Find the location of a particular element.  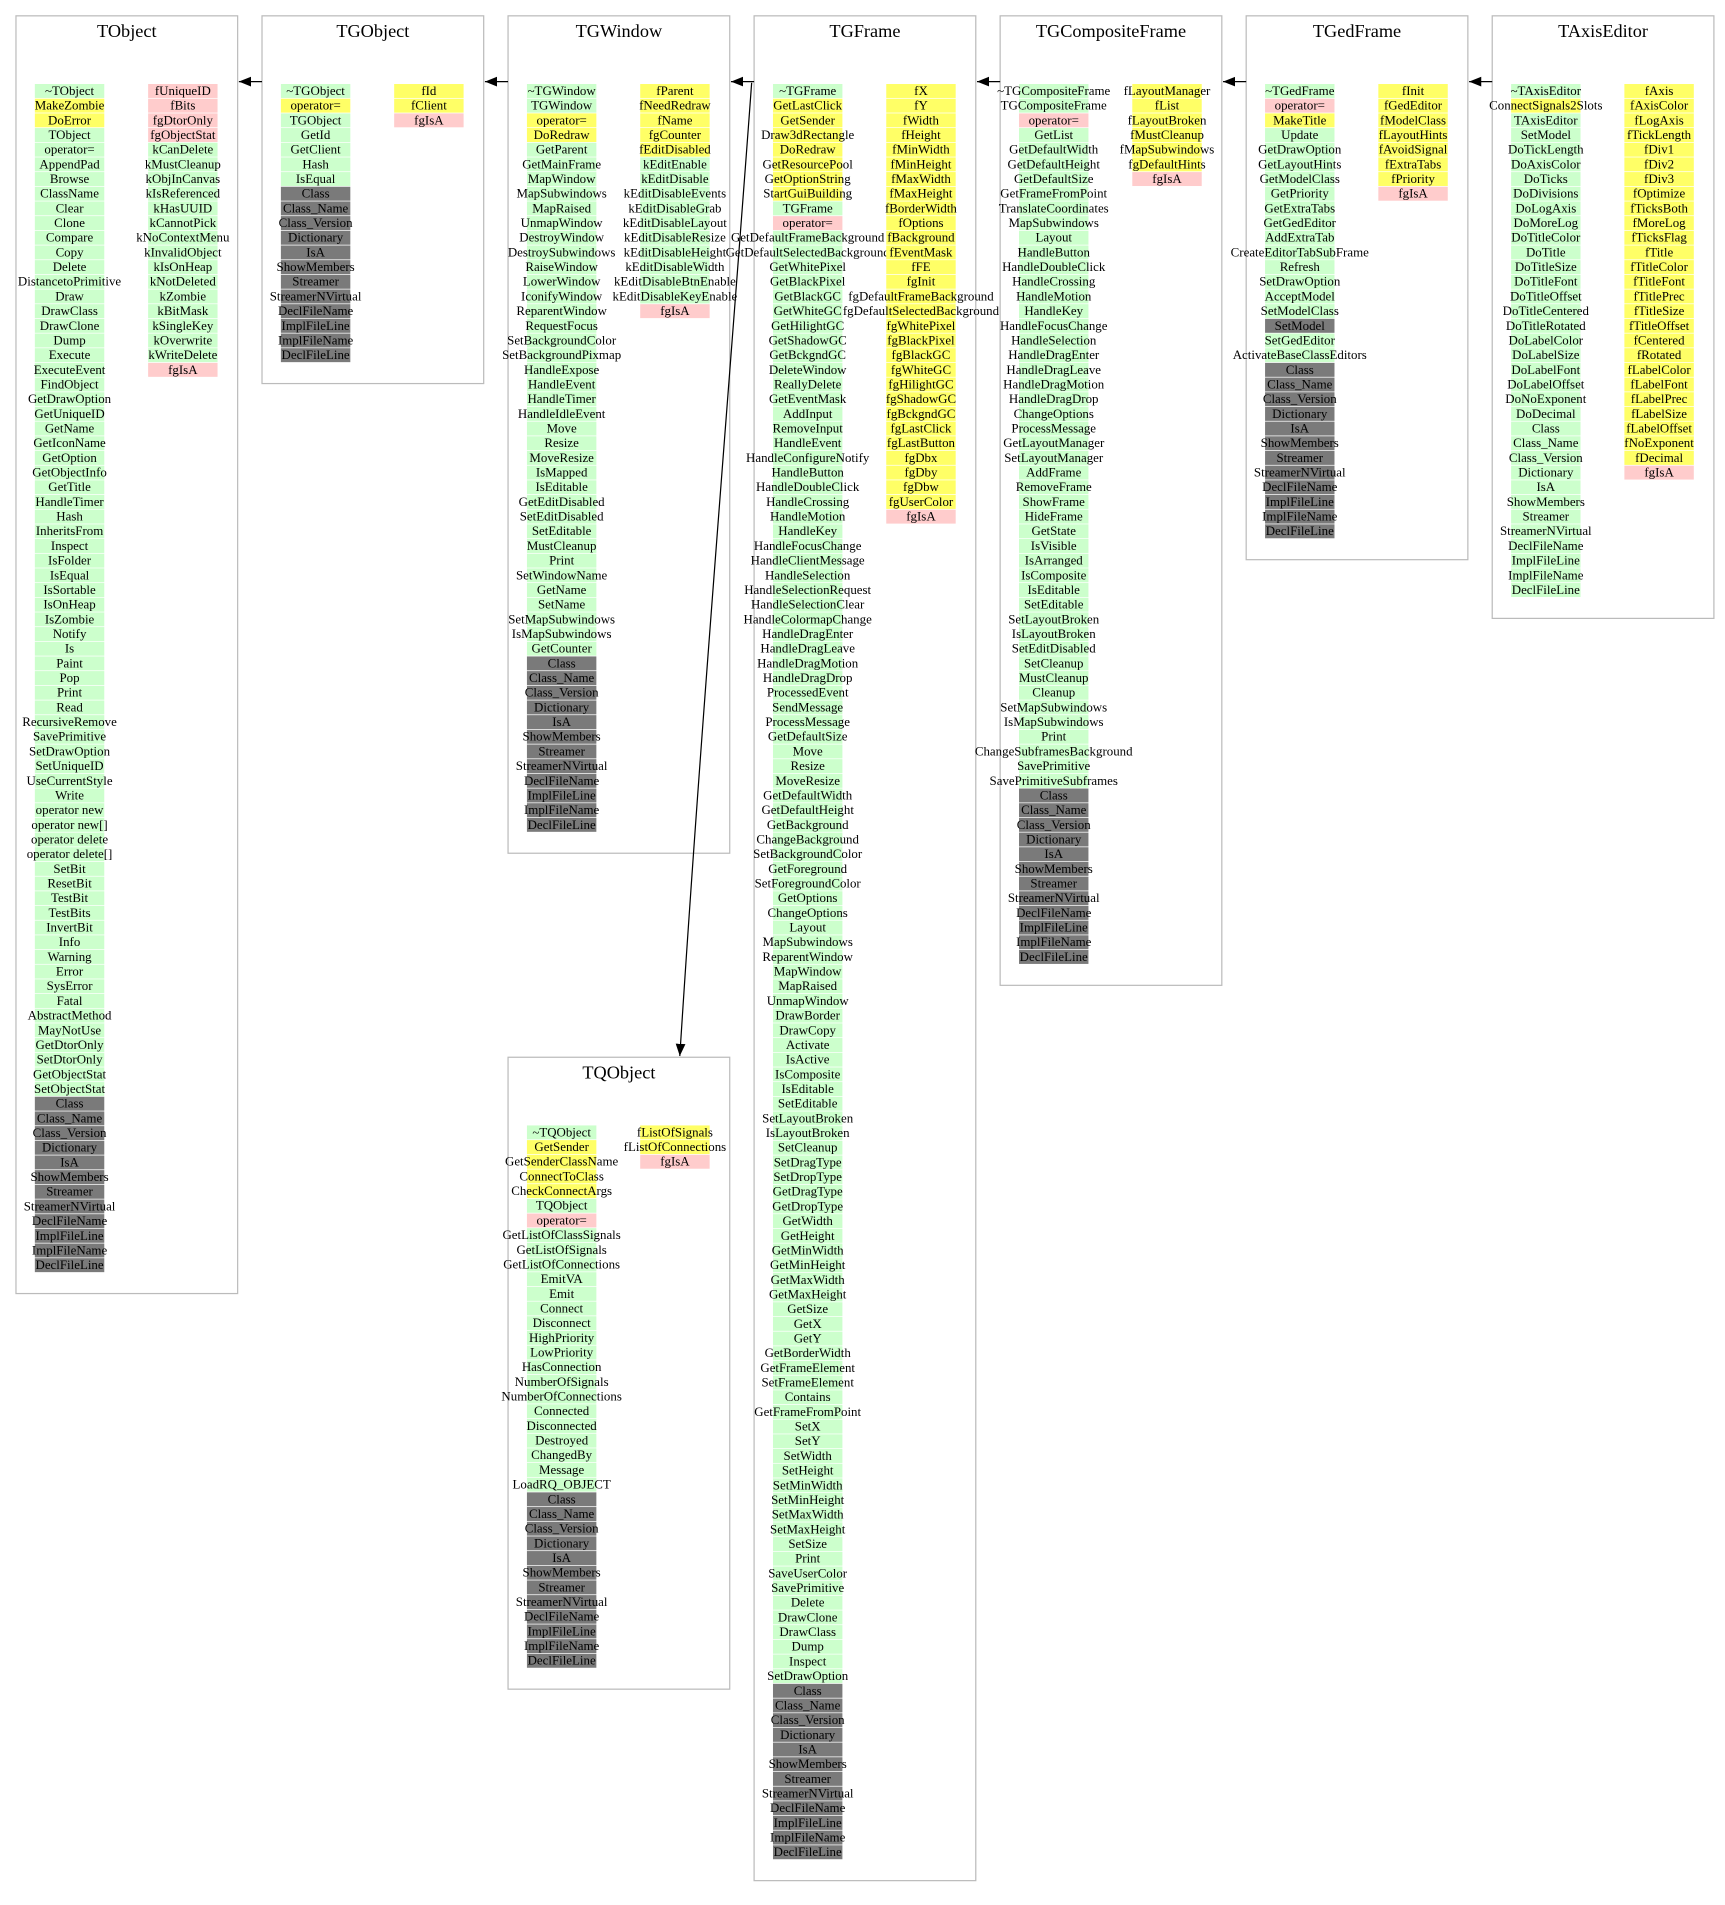

method-name: Hash is located at coordinates (315, 163).